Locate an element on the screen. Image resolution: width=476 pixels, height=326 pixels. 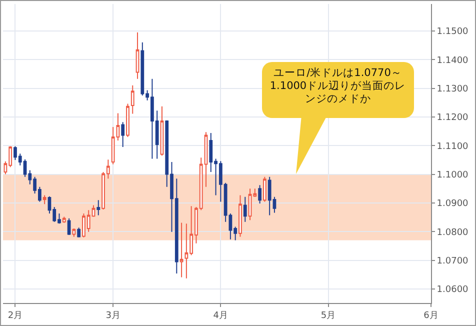
y-tick-label: 1.1200 is located at coordinates (452, 118).